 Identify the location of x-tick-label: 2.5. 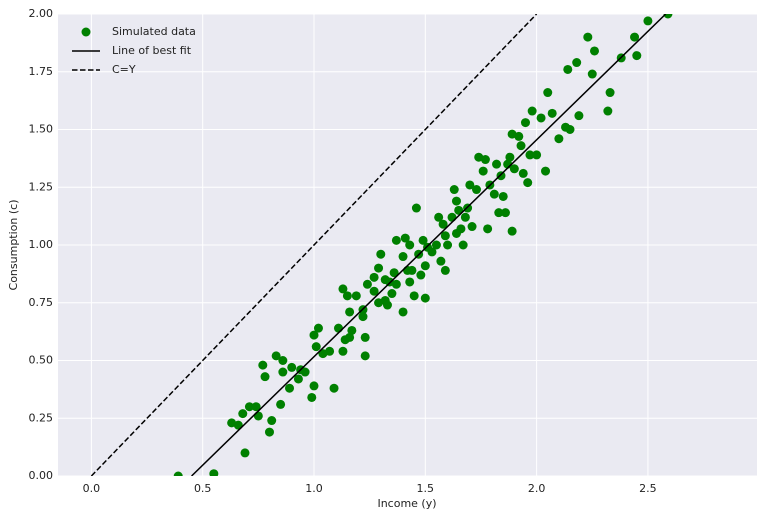
(648, 488).